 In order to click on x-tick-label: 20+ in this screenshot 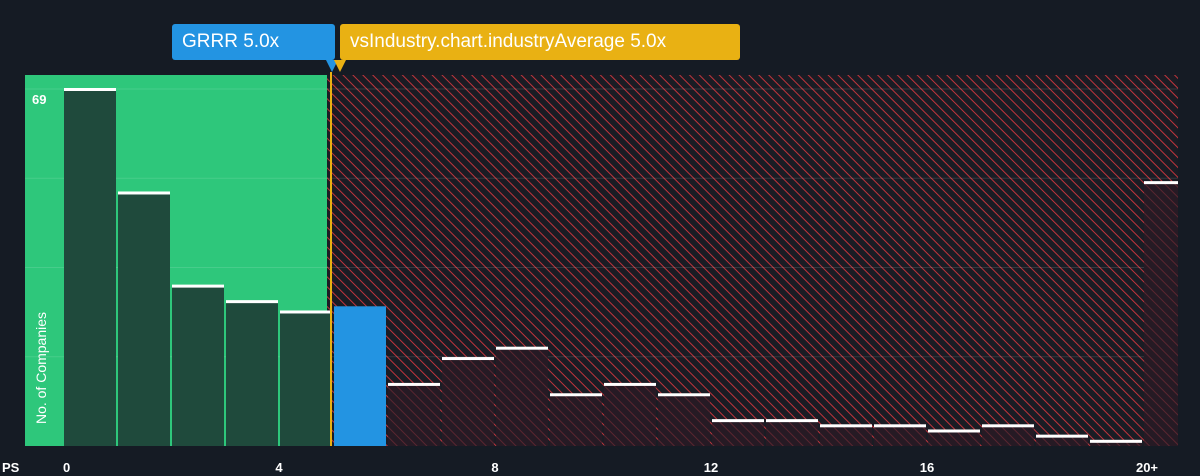, I will do `click(1147, 467)`.